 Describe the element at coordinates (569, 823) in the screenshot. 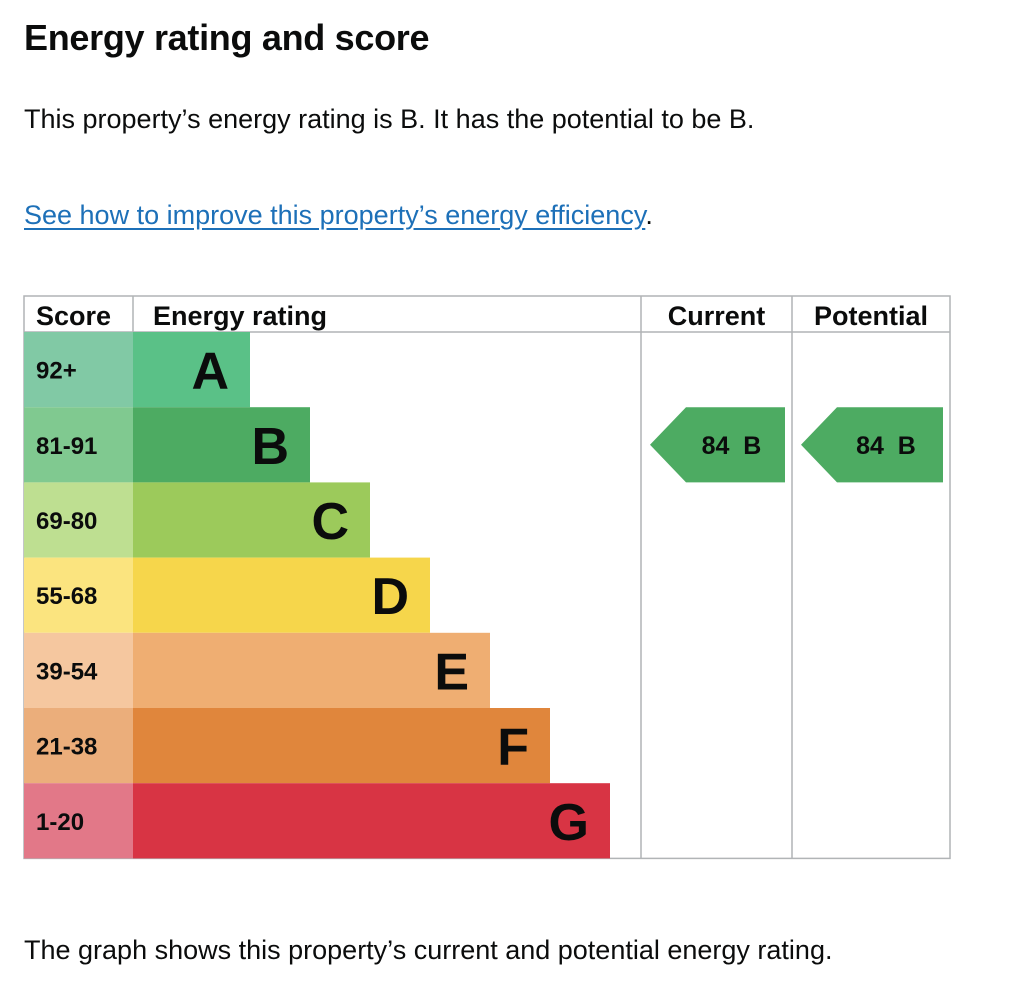

I see `rating-letter-g: G` at that location.